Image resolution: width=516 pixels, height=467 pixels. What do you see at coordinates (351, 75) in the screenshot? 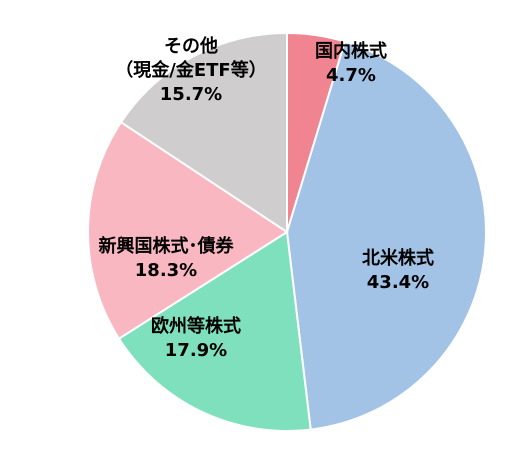
I see `pie-slice-value-0: 4.7%` at bounding box center [351, 75].